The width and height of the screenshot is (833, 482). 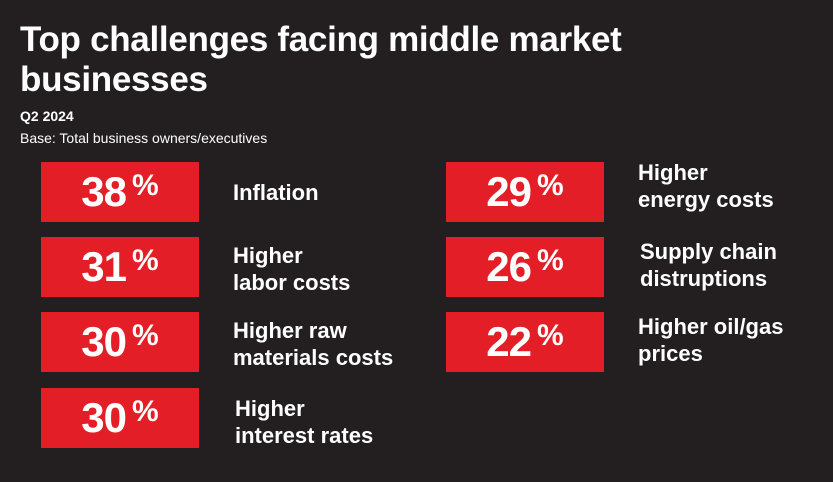 What do you see at coordinates (104, 191) in the screenshot?
I see `value-label: 38` at bounding box center [104, 191].